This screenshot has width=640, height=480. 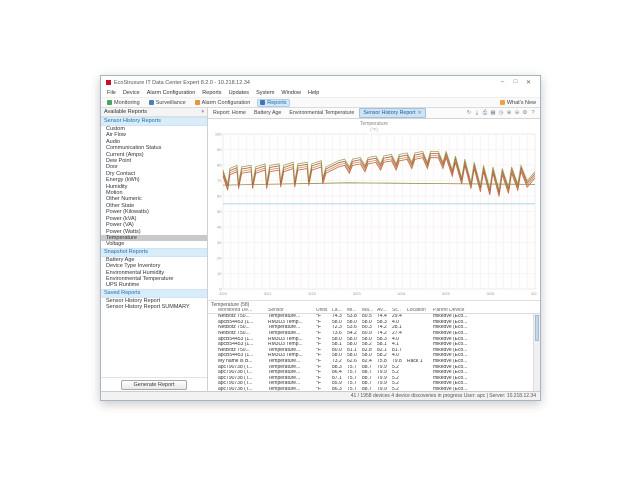 I want to click on menu-item: Alarm Configuration, so click(x=171, y=93).